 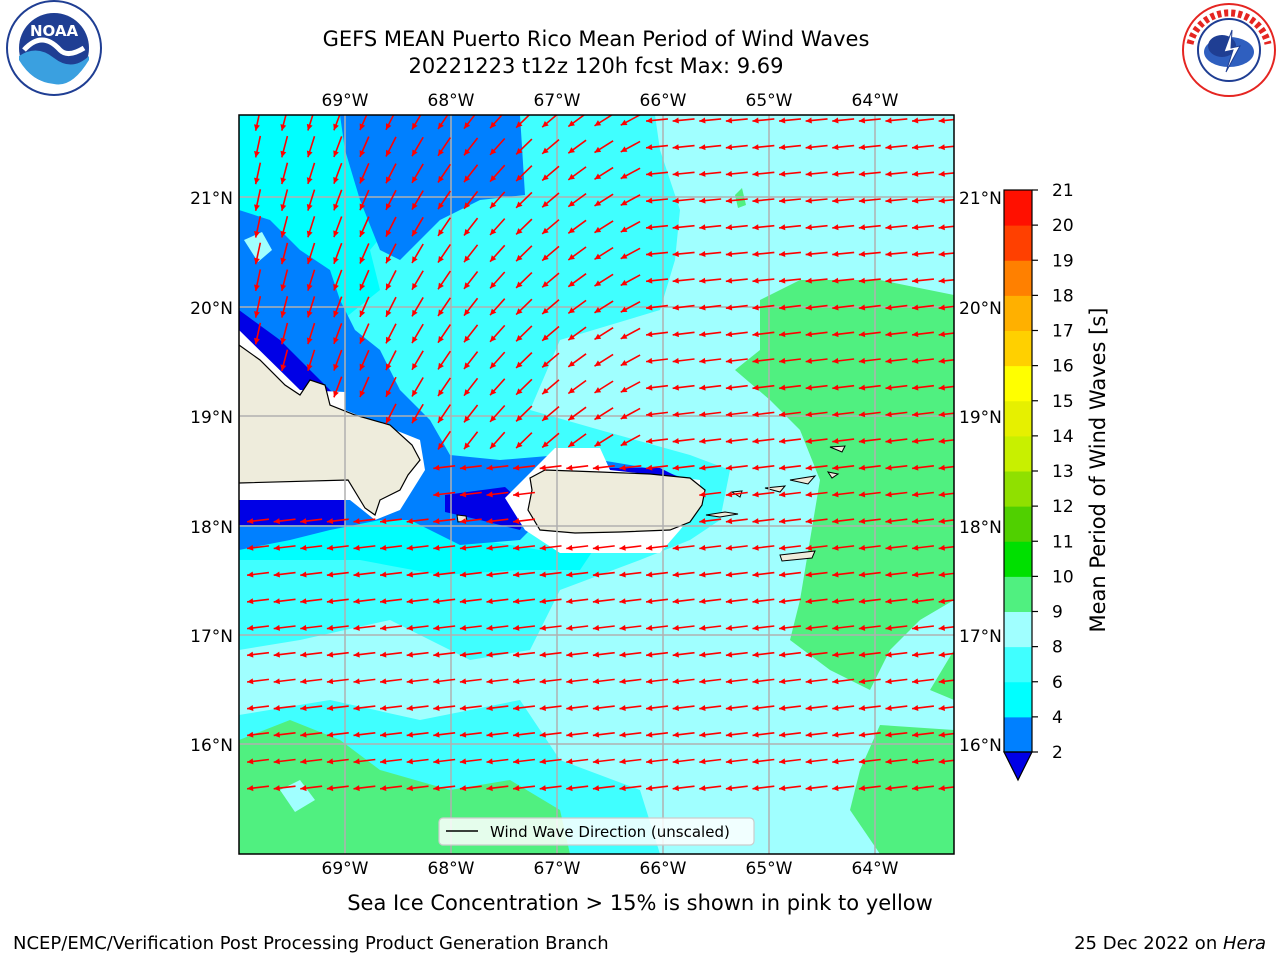 What do you see at coordinates (211, 528) in the screenshot?
I see `lat-tick-label: 18°N` at bounding box center [211, 528].